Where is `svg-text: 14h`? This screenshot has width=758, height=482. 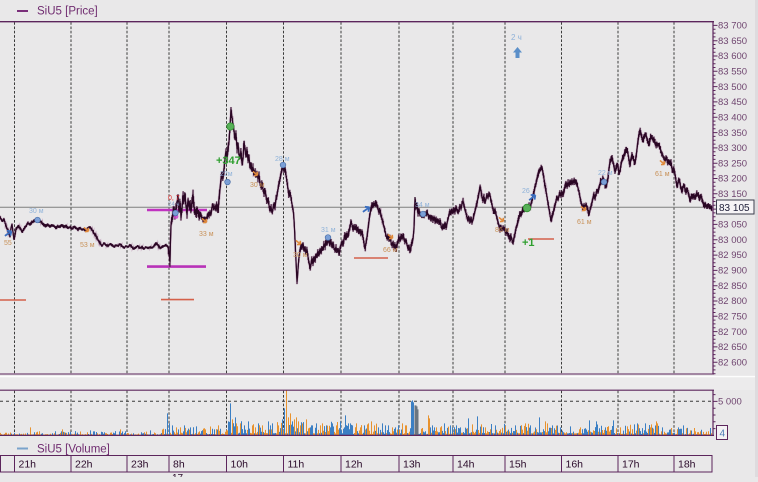 svg-text: 14h is located at coordinates (466, 465).